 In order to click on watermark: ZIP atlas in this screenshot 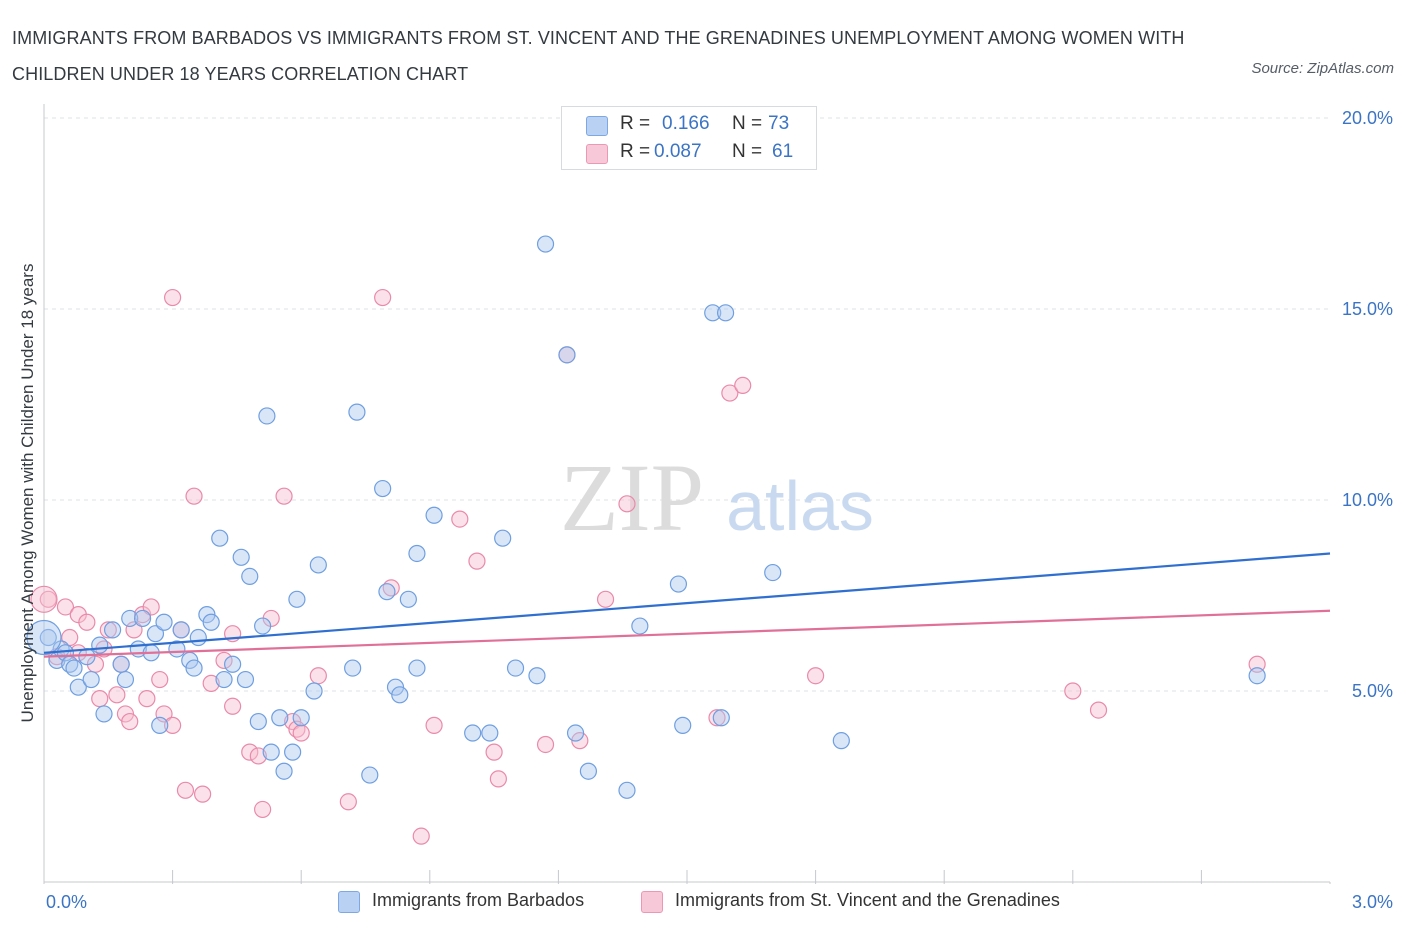, I will do `click(717, 497)`.